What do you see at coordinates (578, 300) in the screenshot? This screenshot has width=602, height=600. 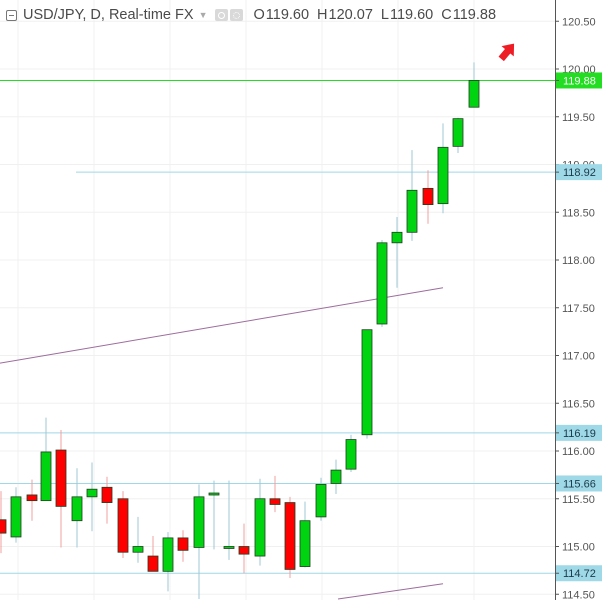 I see `price-axis` at bounding box center [578, 300].